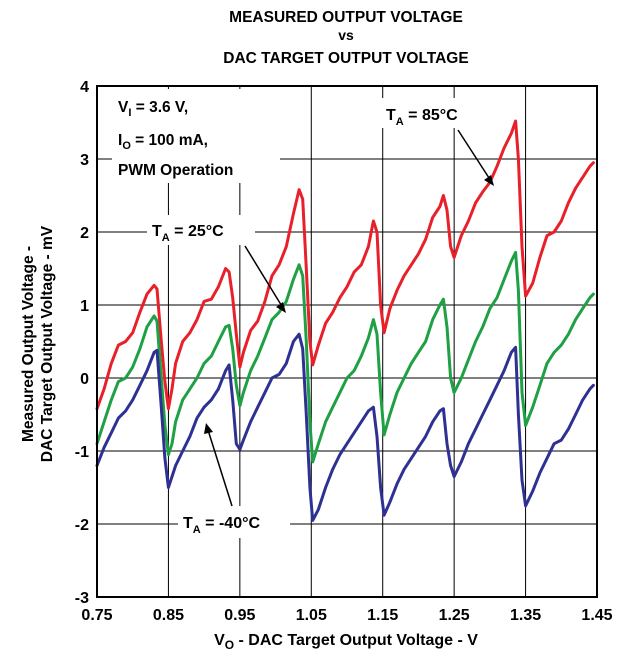  What do you see at coordinates (231, 523) in the screenshot?
I see `label-minus40c-rest: = -40°C` at bounding box center [231, 523].